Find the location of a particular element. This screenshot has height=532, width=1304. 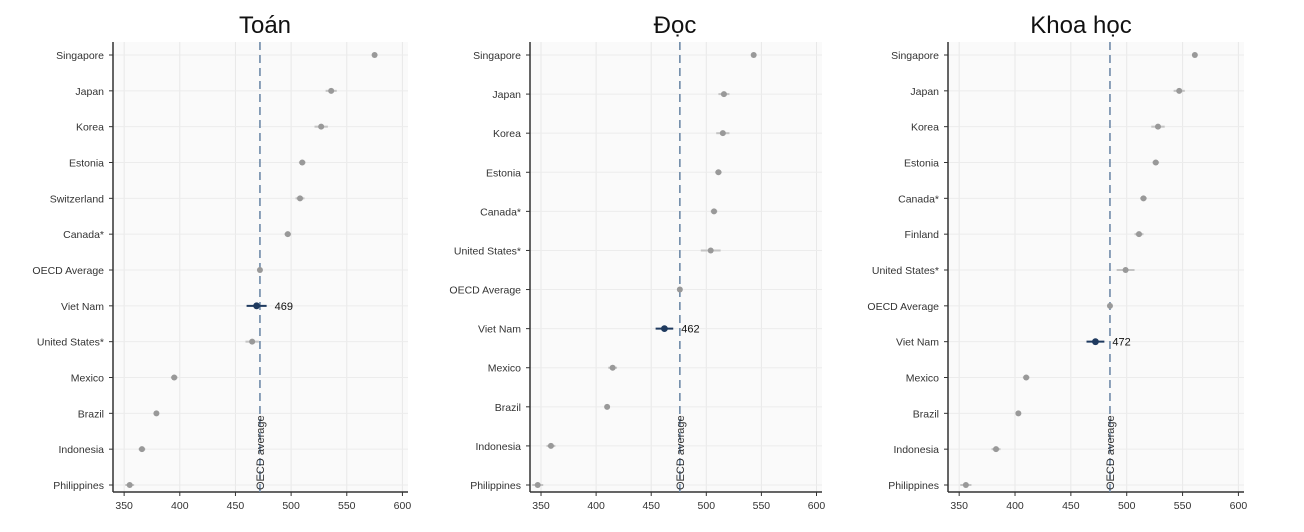

y-tick-label: Switzerland is located at coordinates (77, 199).